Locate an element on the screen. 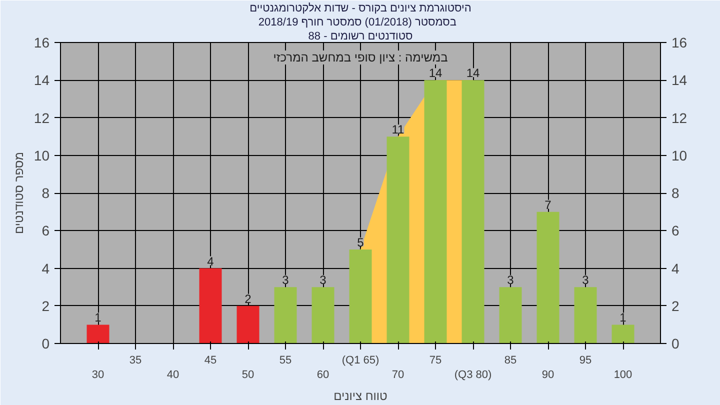  y-tick-label: 12 is located at coordinates (42, 118).